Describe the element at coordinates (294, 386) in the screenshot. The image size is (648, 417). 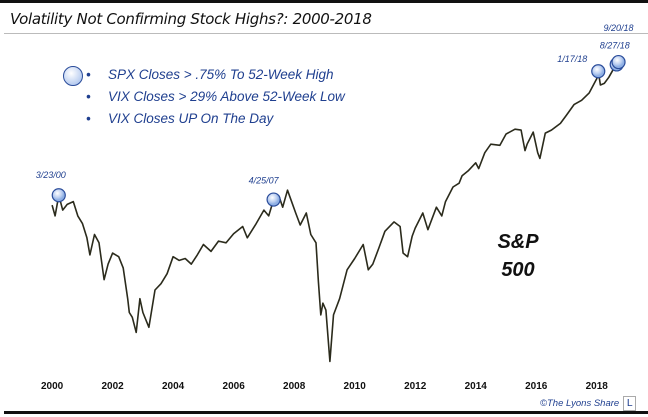
I see `x-tick-label: 2008` at that location.